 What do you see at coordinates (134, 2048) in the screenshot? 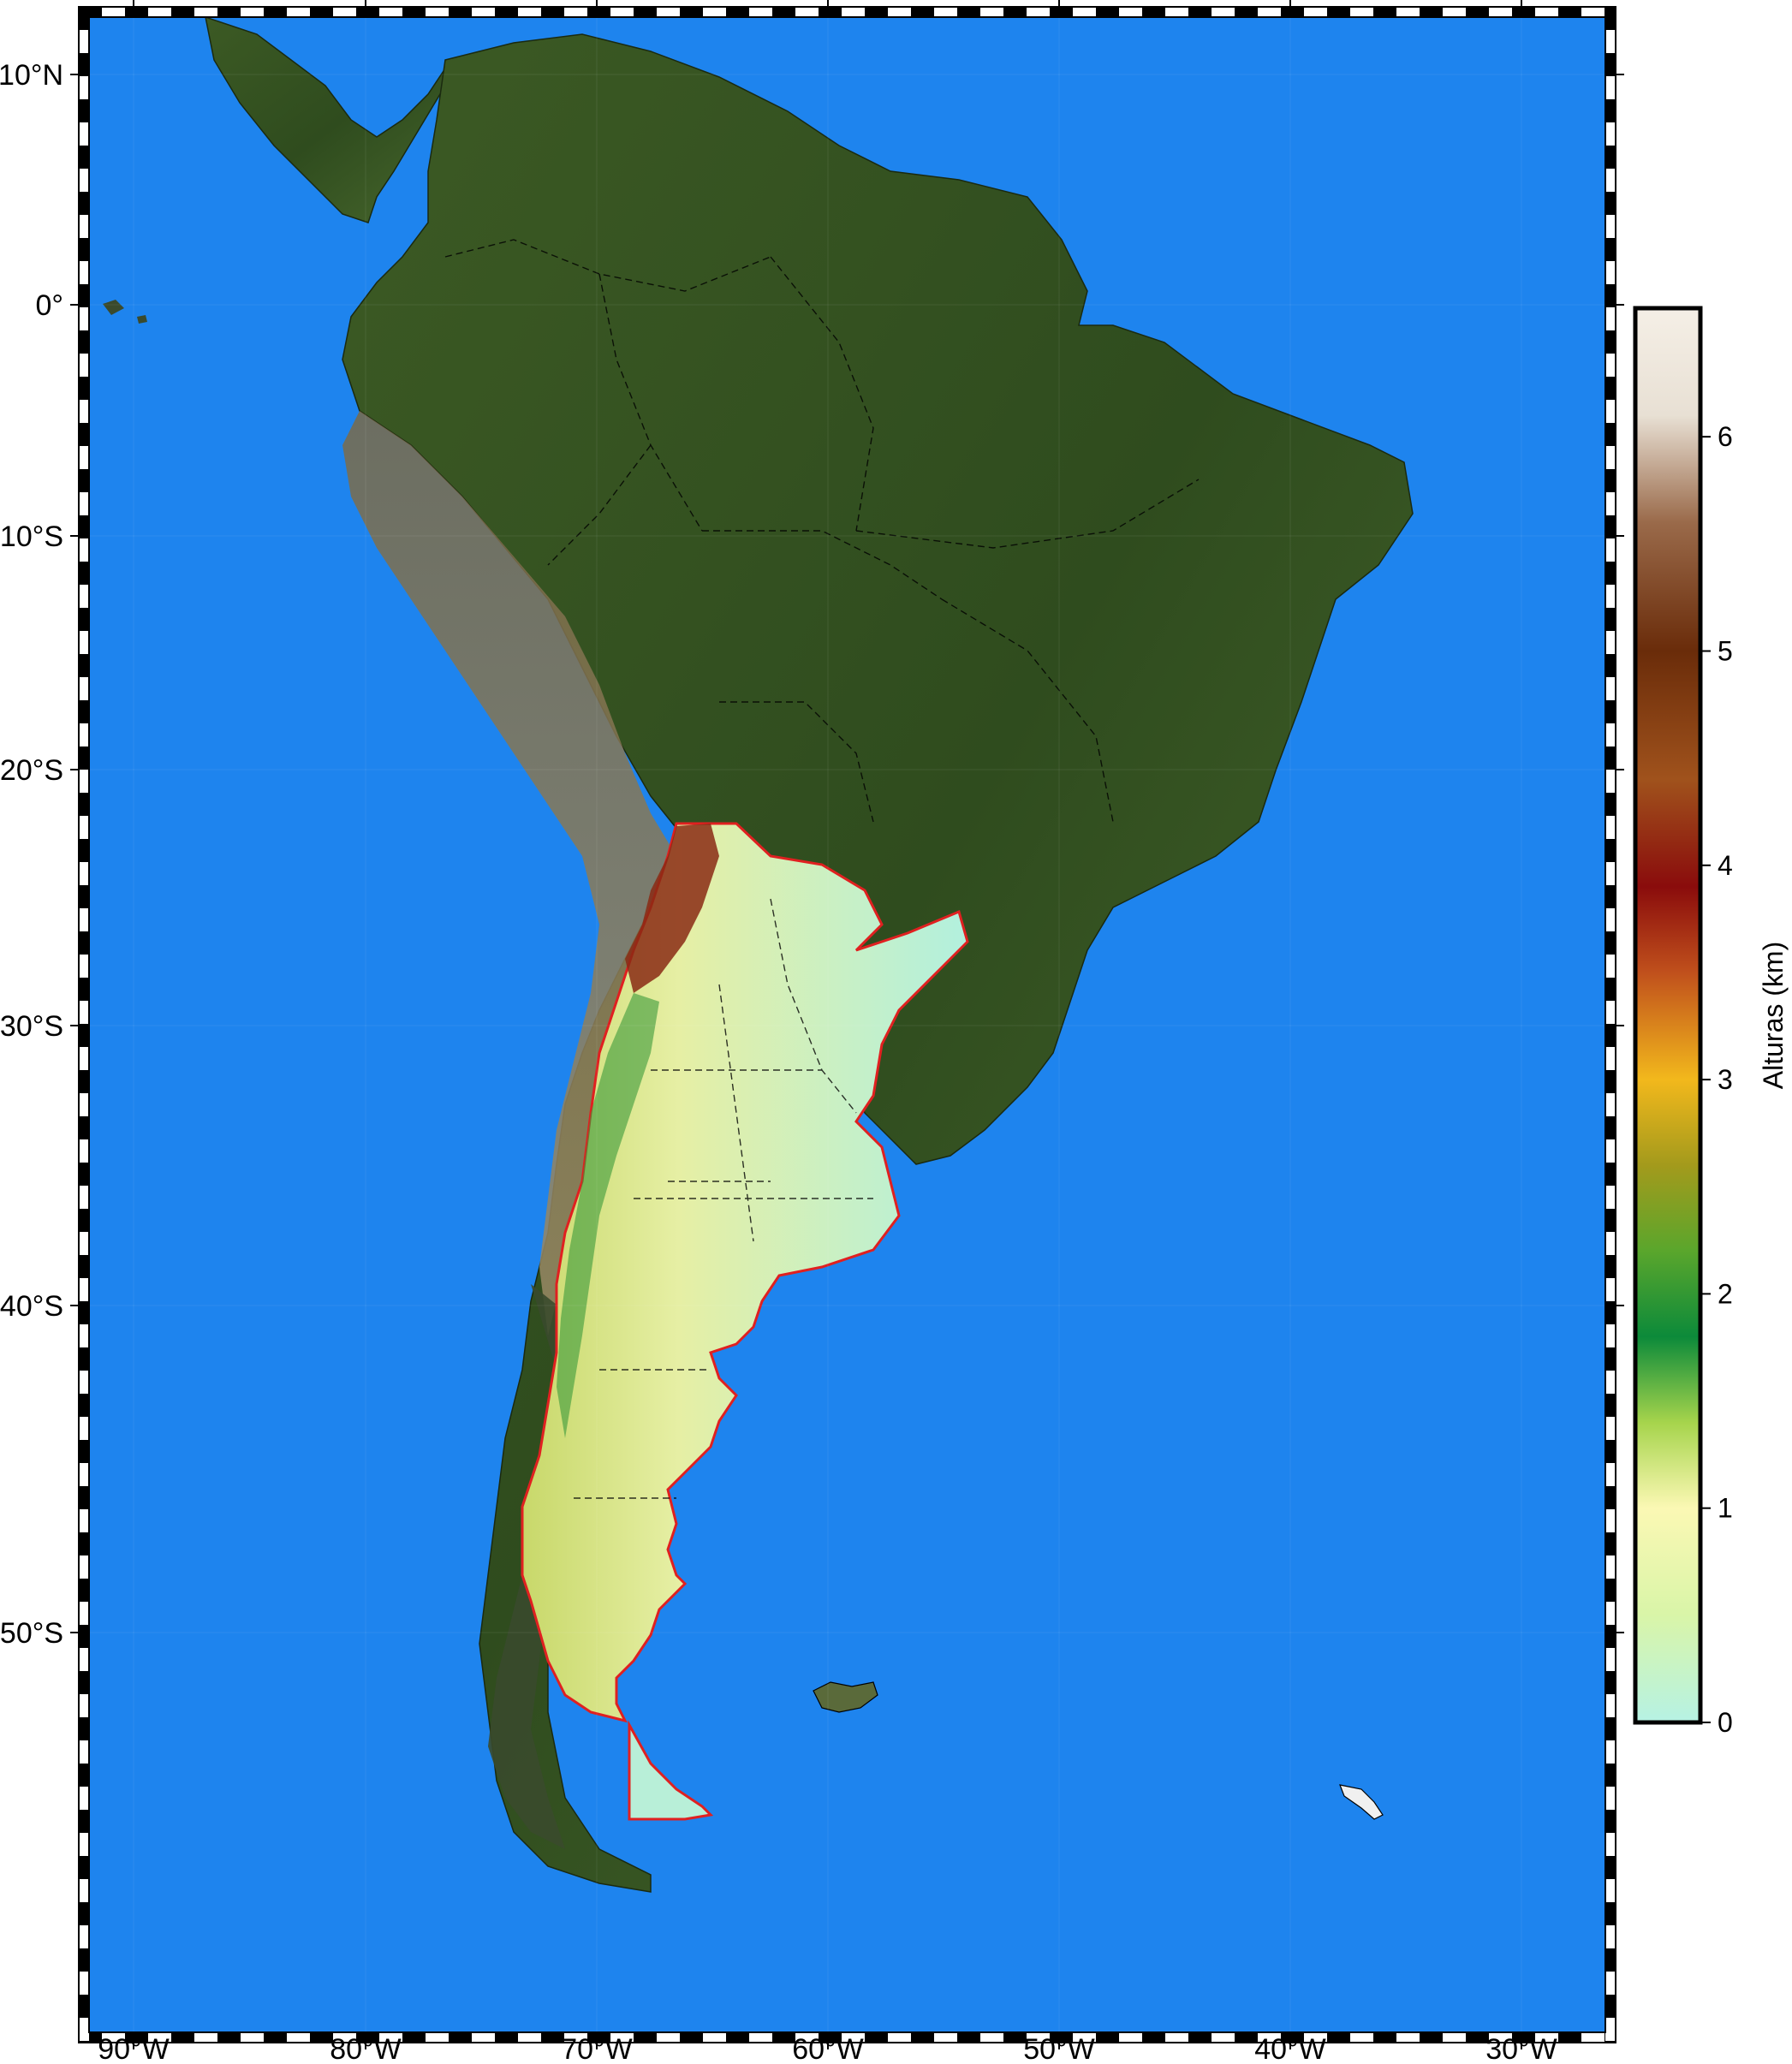
I see `lon-label-90w: 90°W` at bounding box center [134, 2048].